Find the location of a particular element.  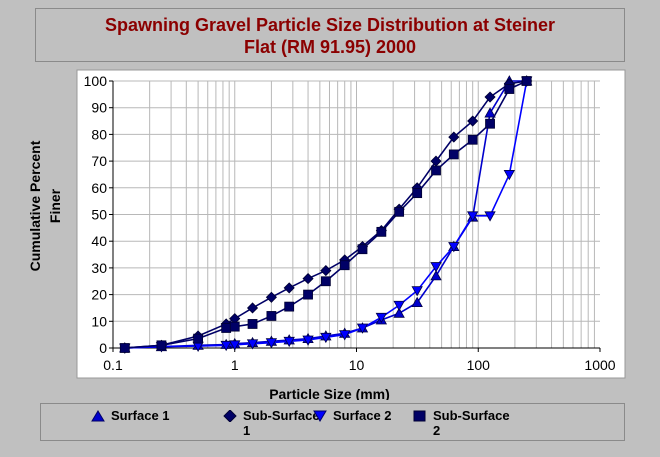

legend-label-line-2: 1 is located at coordinates (247, 430).